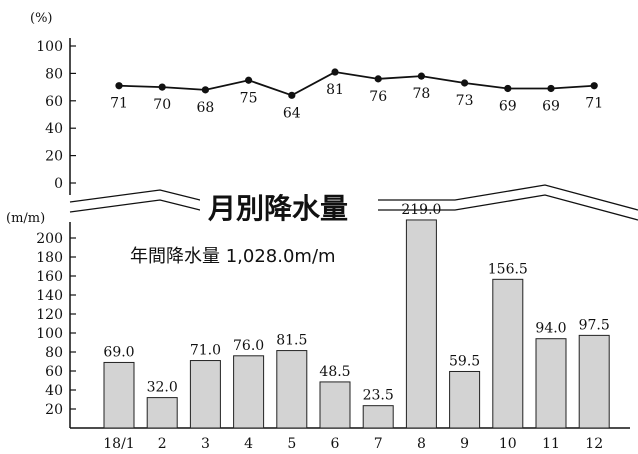 This screenshot has width=638, height=454. Describe the element at coordinates (353, 444) in the screenshot. I see `x-axis-labels: 18/1 2 3 4 5 6 7 8 9 10 11 12` at that location.